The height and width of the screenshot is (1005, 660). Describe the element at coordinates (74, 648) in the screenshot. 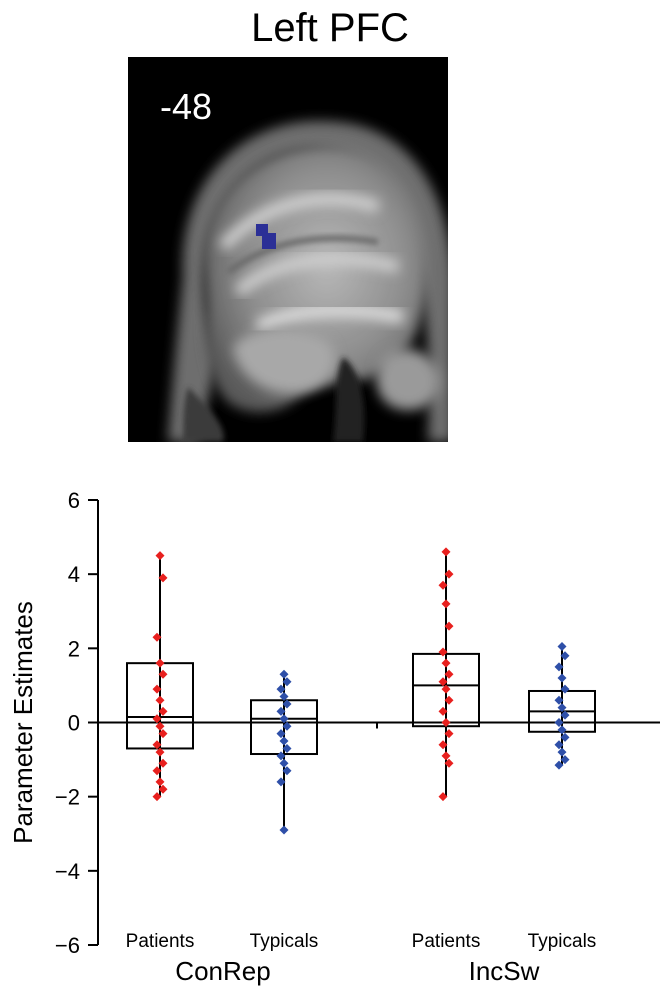

I see `y-tick-label: 2` at that location.